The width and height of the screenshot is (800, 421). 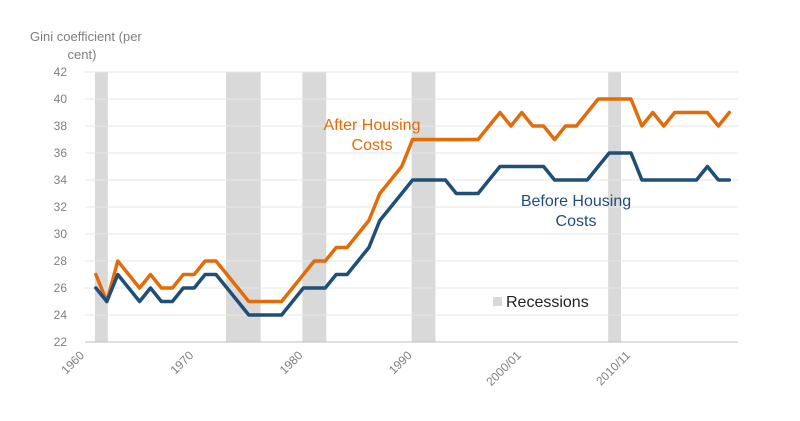 I want to click on y-tick-label: 22, so click(x=61, y=342).